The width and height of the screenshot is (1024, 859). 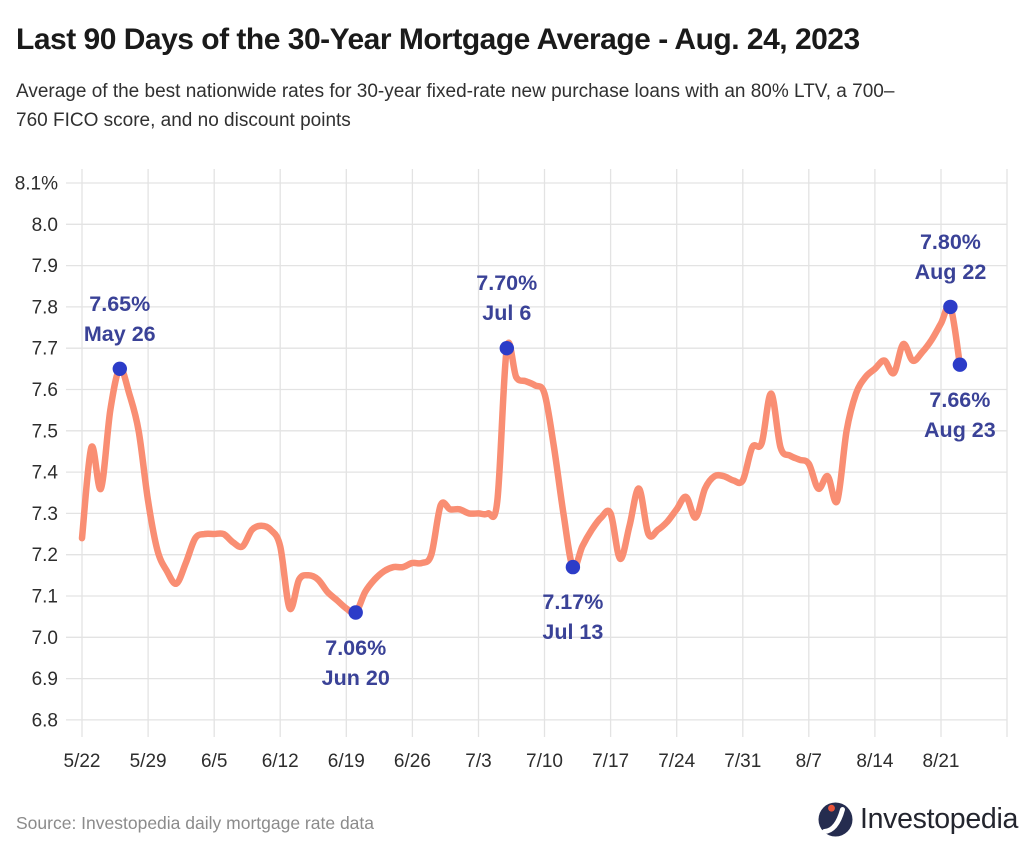 I want to click on x-tick-label: 7/24, so click(x=676, y=761).